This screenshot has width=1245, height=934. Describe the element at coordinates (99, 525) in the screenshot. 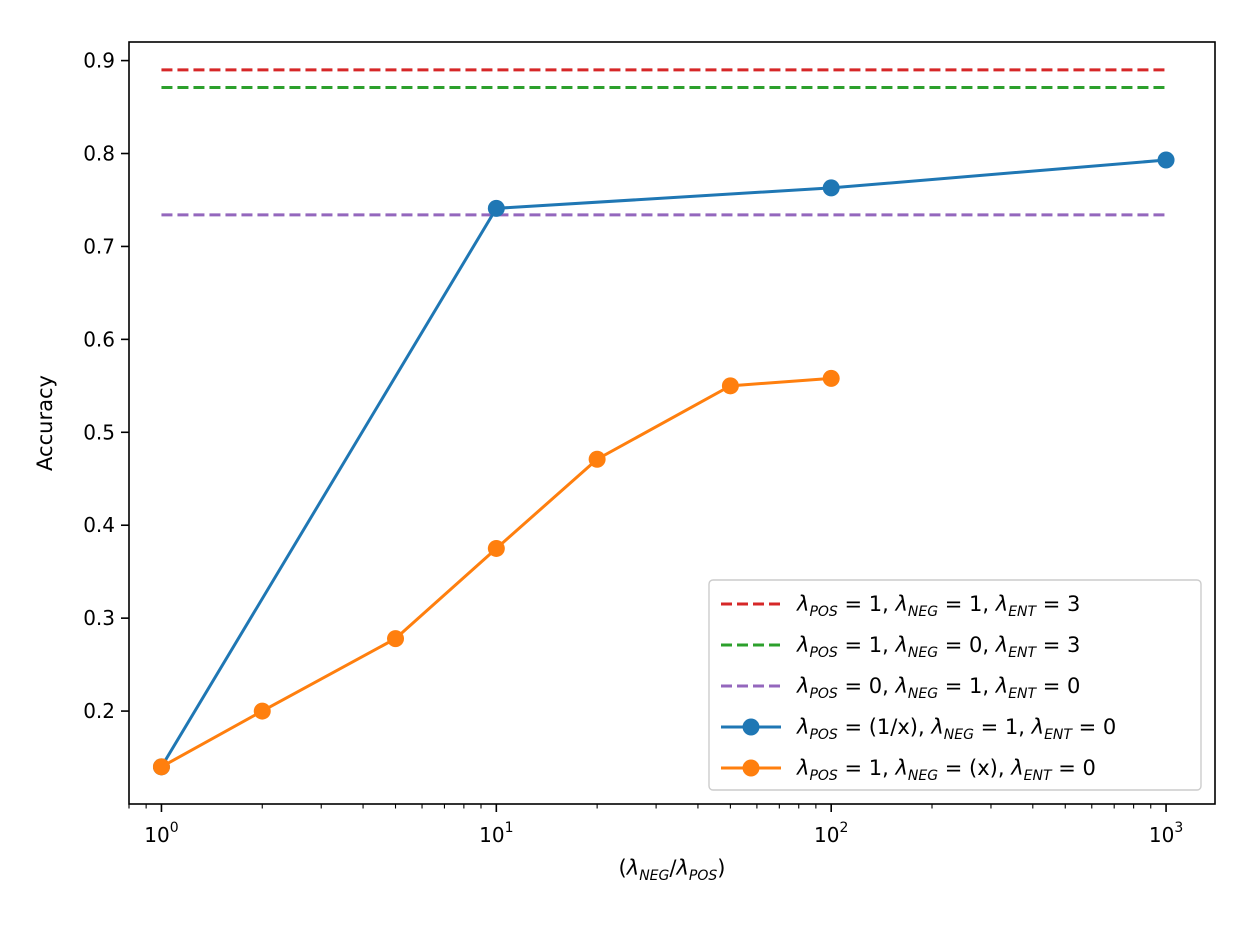

I see `y-tick-label: 0.4` at that location.